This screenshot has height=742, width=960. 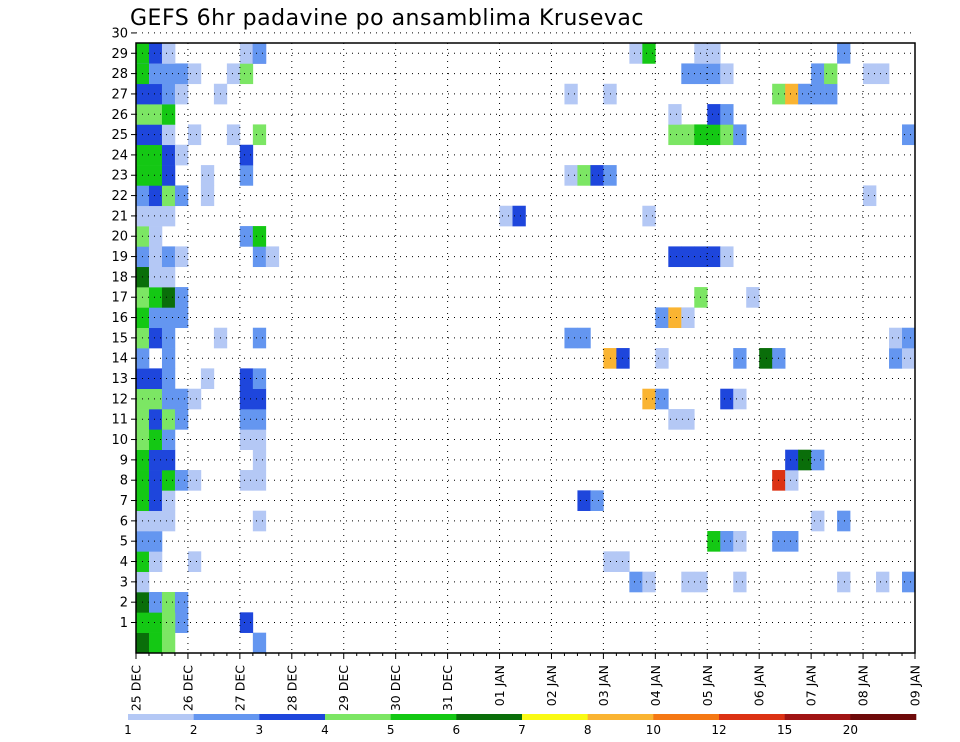 What do you see at coordinates (291, 688) in the screenshot?
I see `x-tick-label: 28 DEC` at bounding box center [291, 688].